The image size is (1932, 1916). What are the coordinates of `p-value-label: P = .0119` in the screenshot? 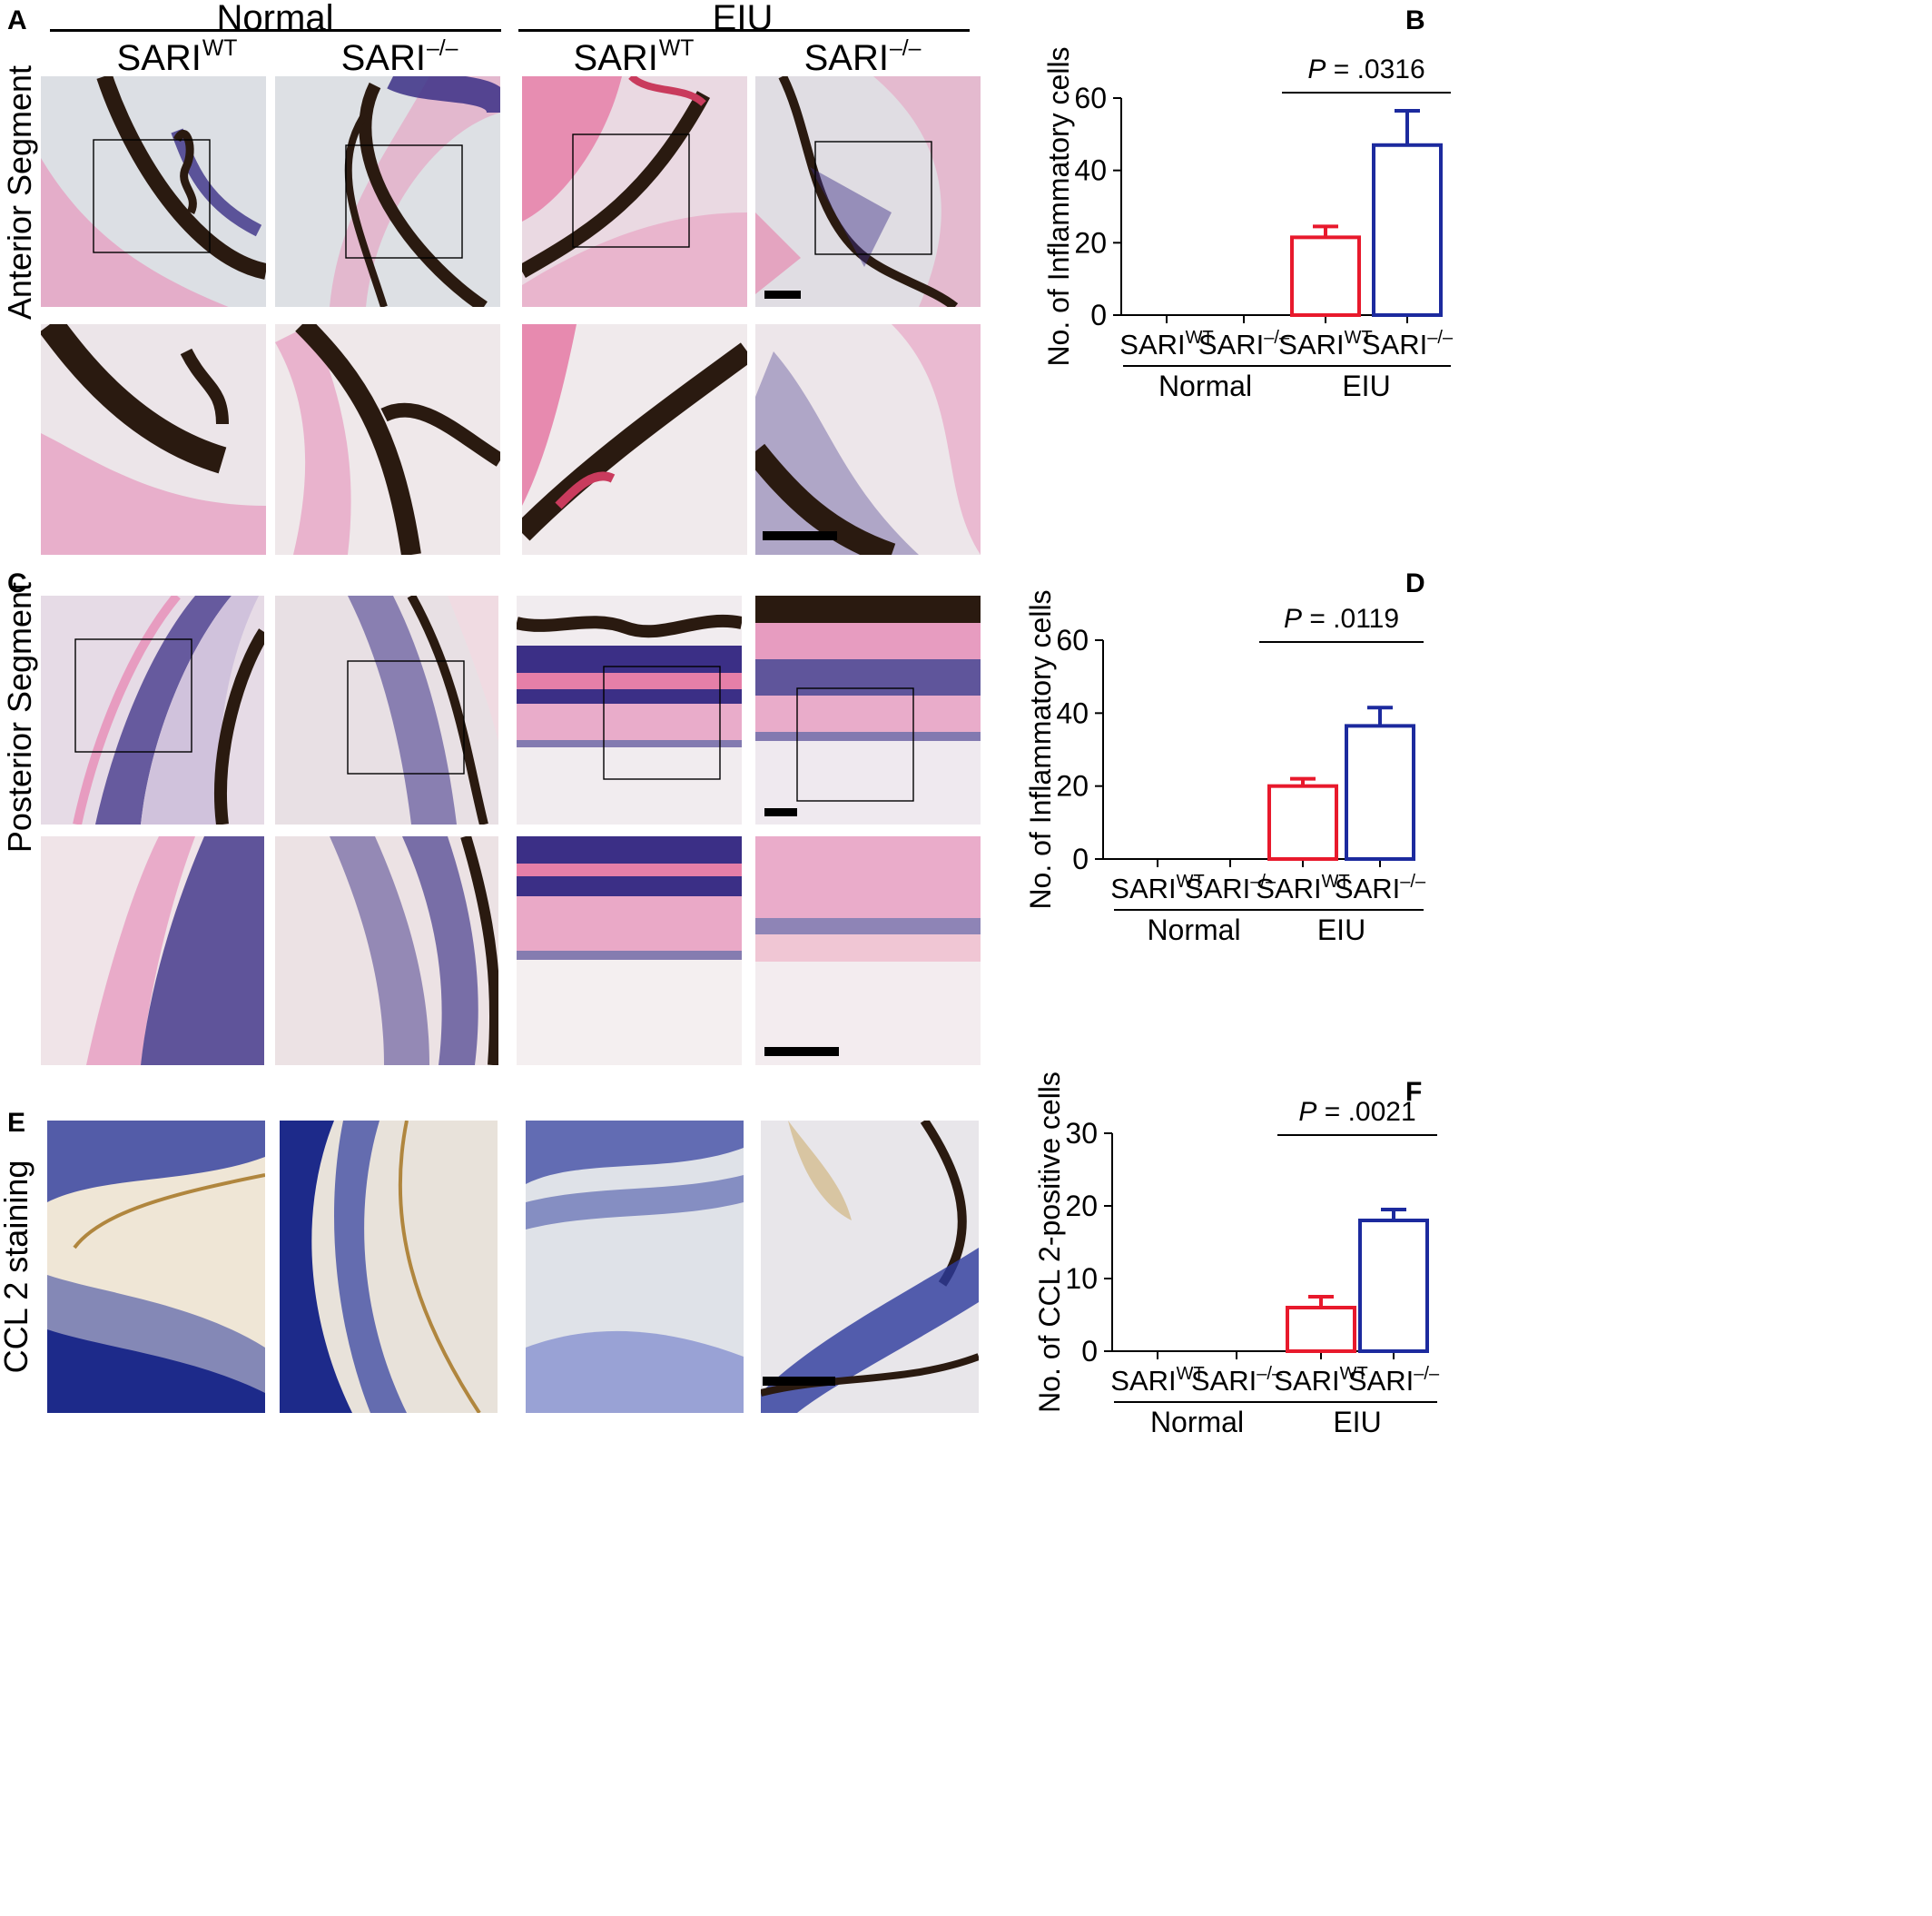 It's located at (1341, 619).